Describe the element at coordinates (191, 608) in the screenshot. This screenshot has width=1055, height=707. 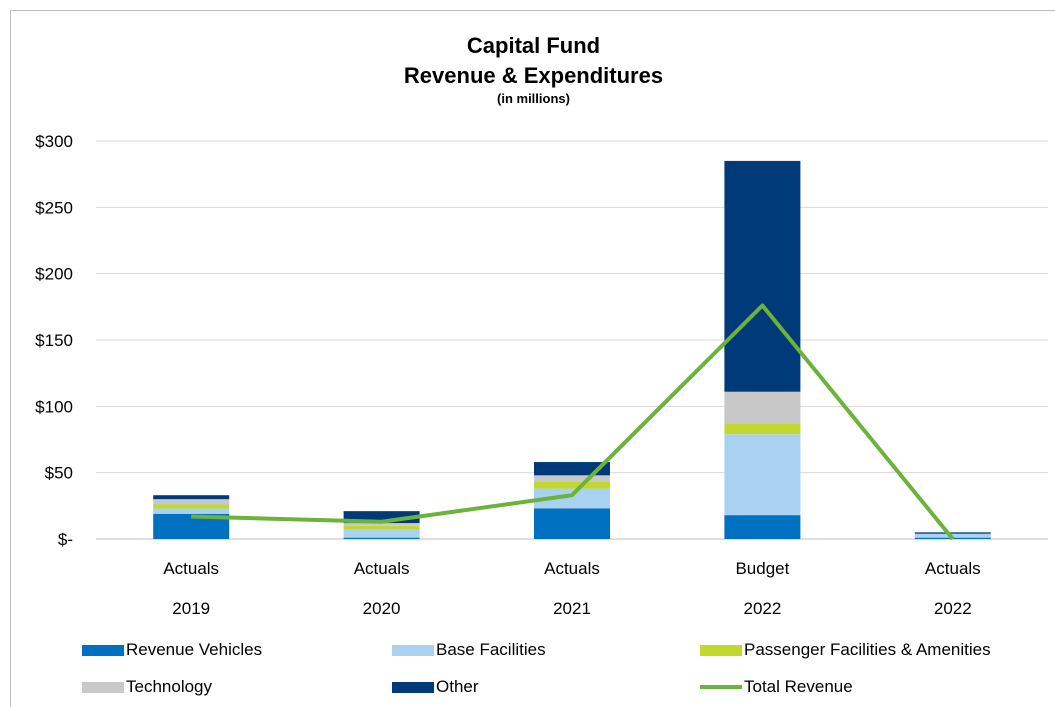
I see `x-year-label: 2019` at that location.